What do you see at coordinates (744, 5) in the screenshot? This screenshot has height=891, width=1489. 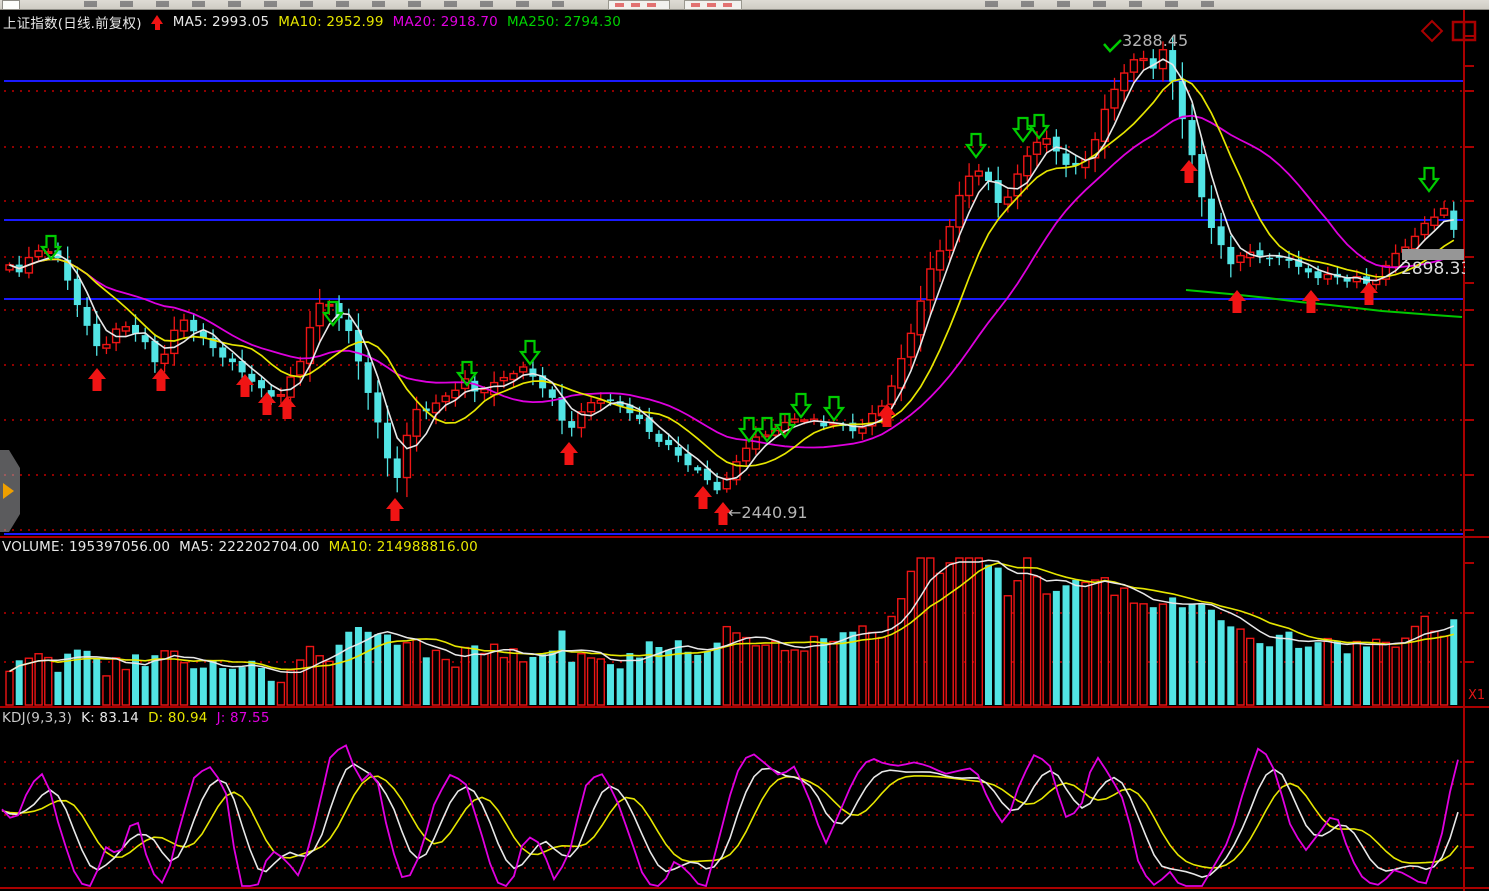 I see `menu-bar` at bounding box center [744, 5].